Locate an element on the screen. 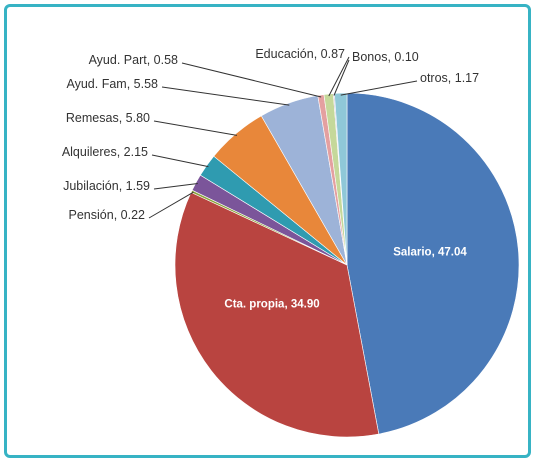  data-label: Pensión0.22 is located at coordinates (107, 214).